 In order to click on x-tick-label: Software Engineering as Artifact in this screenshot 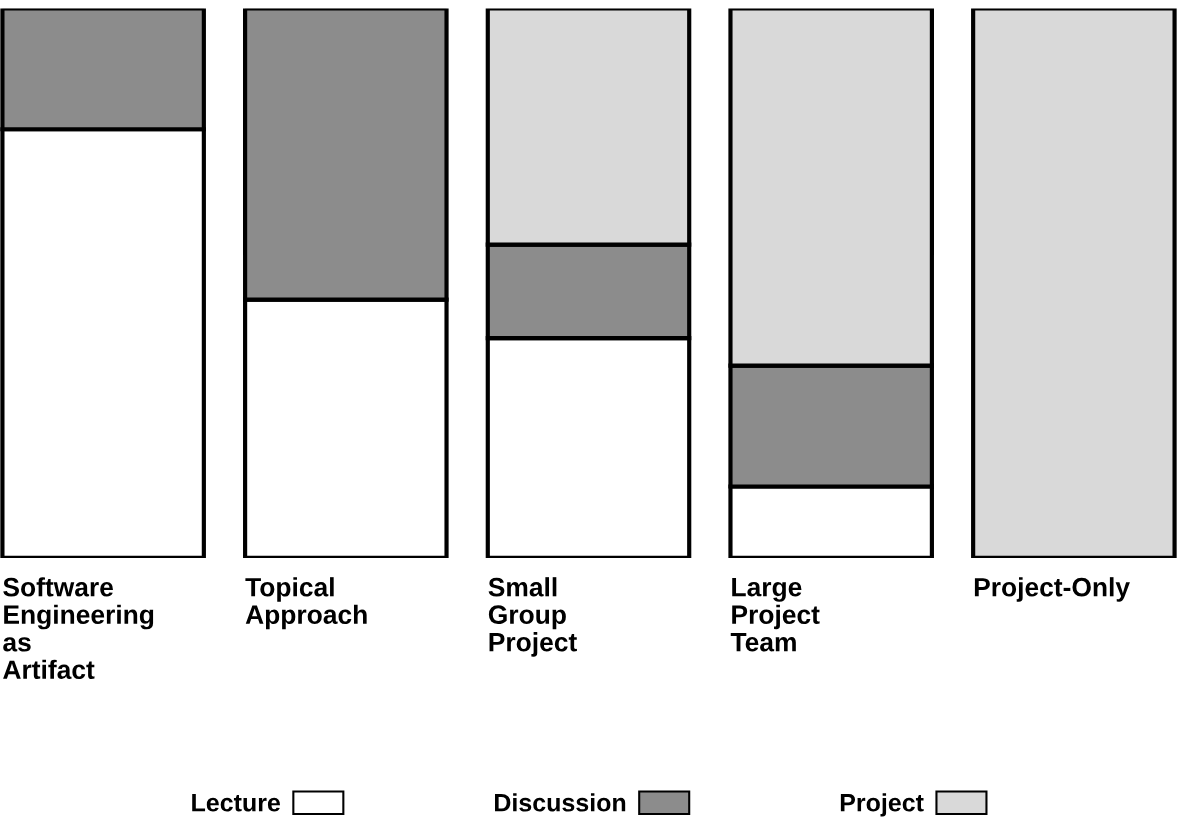, I will do `click(78, 628)`.